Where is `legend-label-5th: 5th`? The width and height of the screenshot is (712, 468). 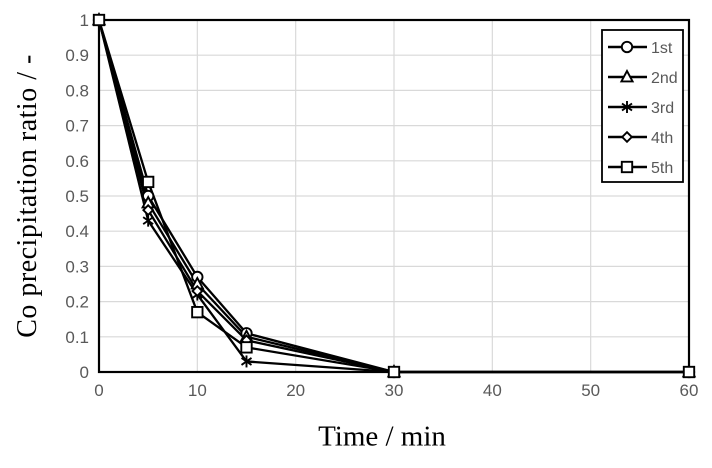
legend-label-5th: 5th is located at coordinates (662, 168).